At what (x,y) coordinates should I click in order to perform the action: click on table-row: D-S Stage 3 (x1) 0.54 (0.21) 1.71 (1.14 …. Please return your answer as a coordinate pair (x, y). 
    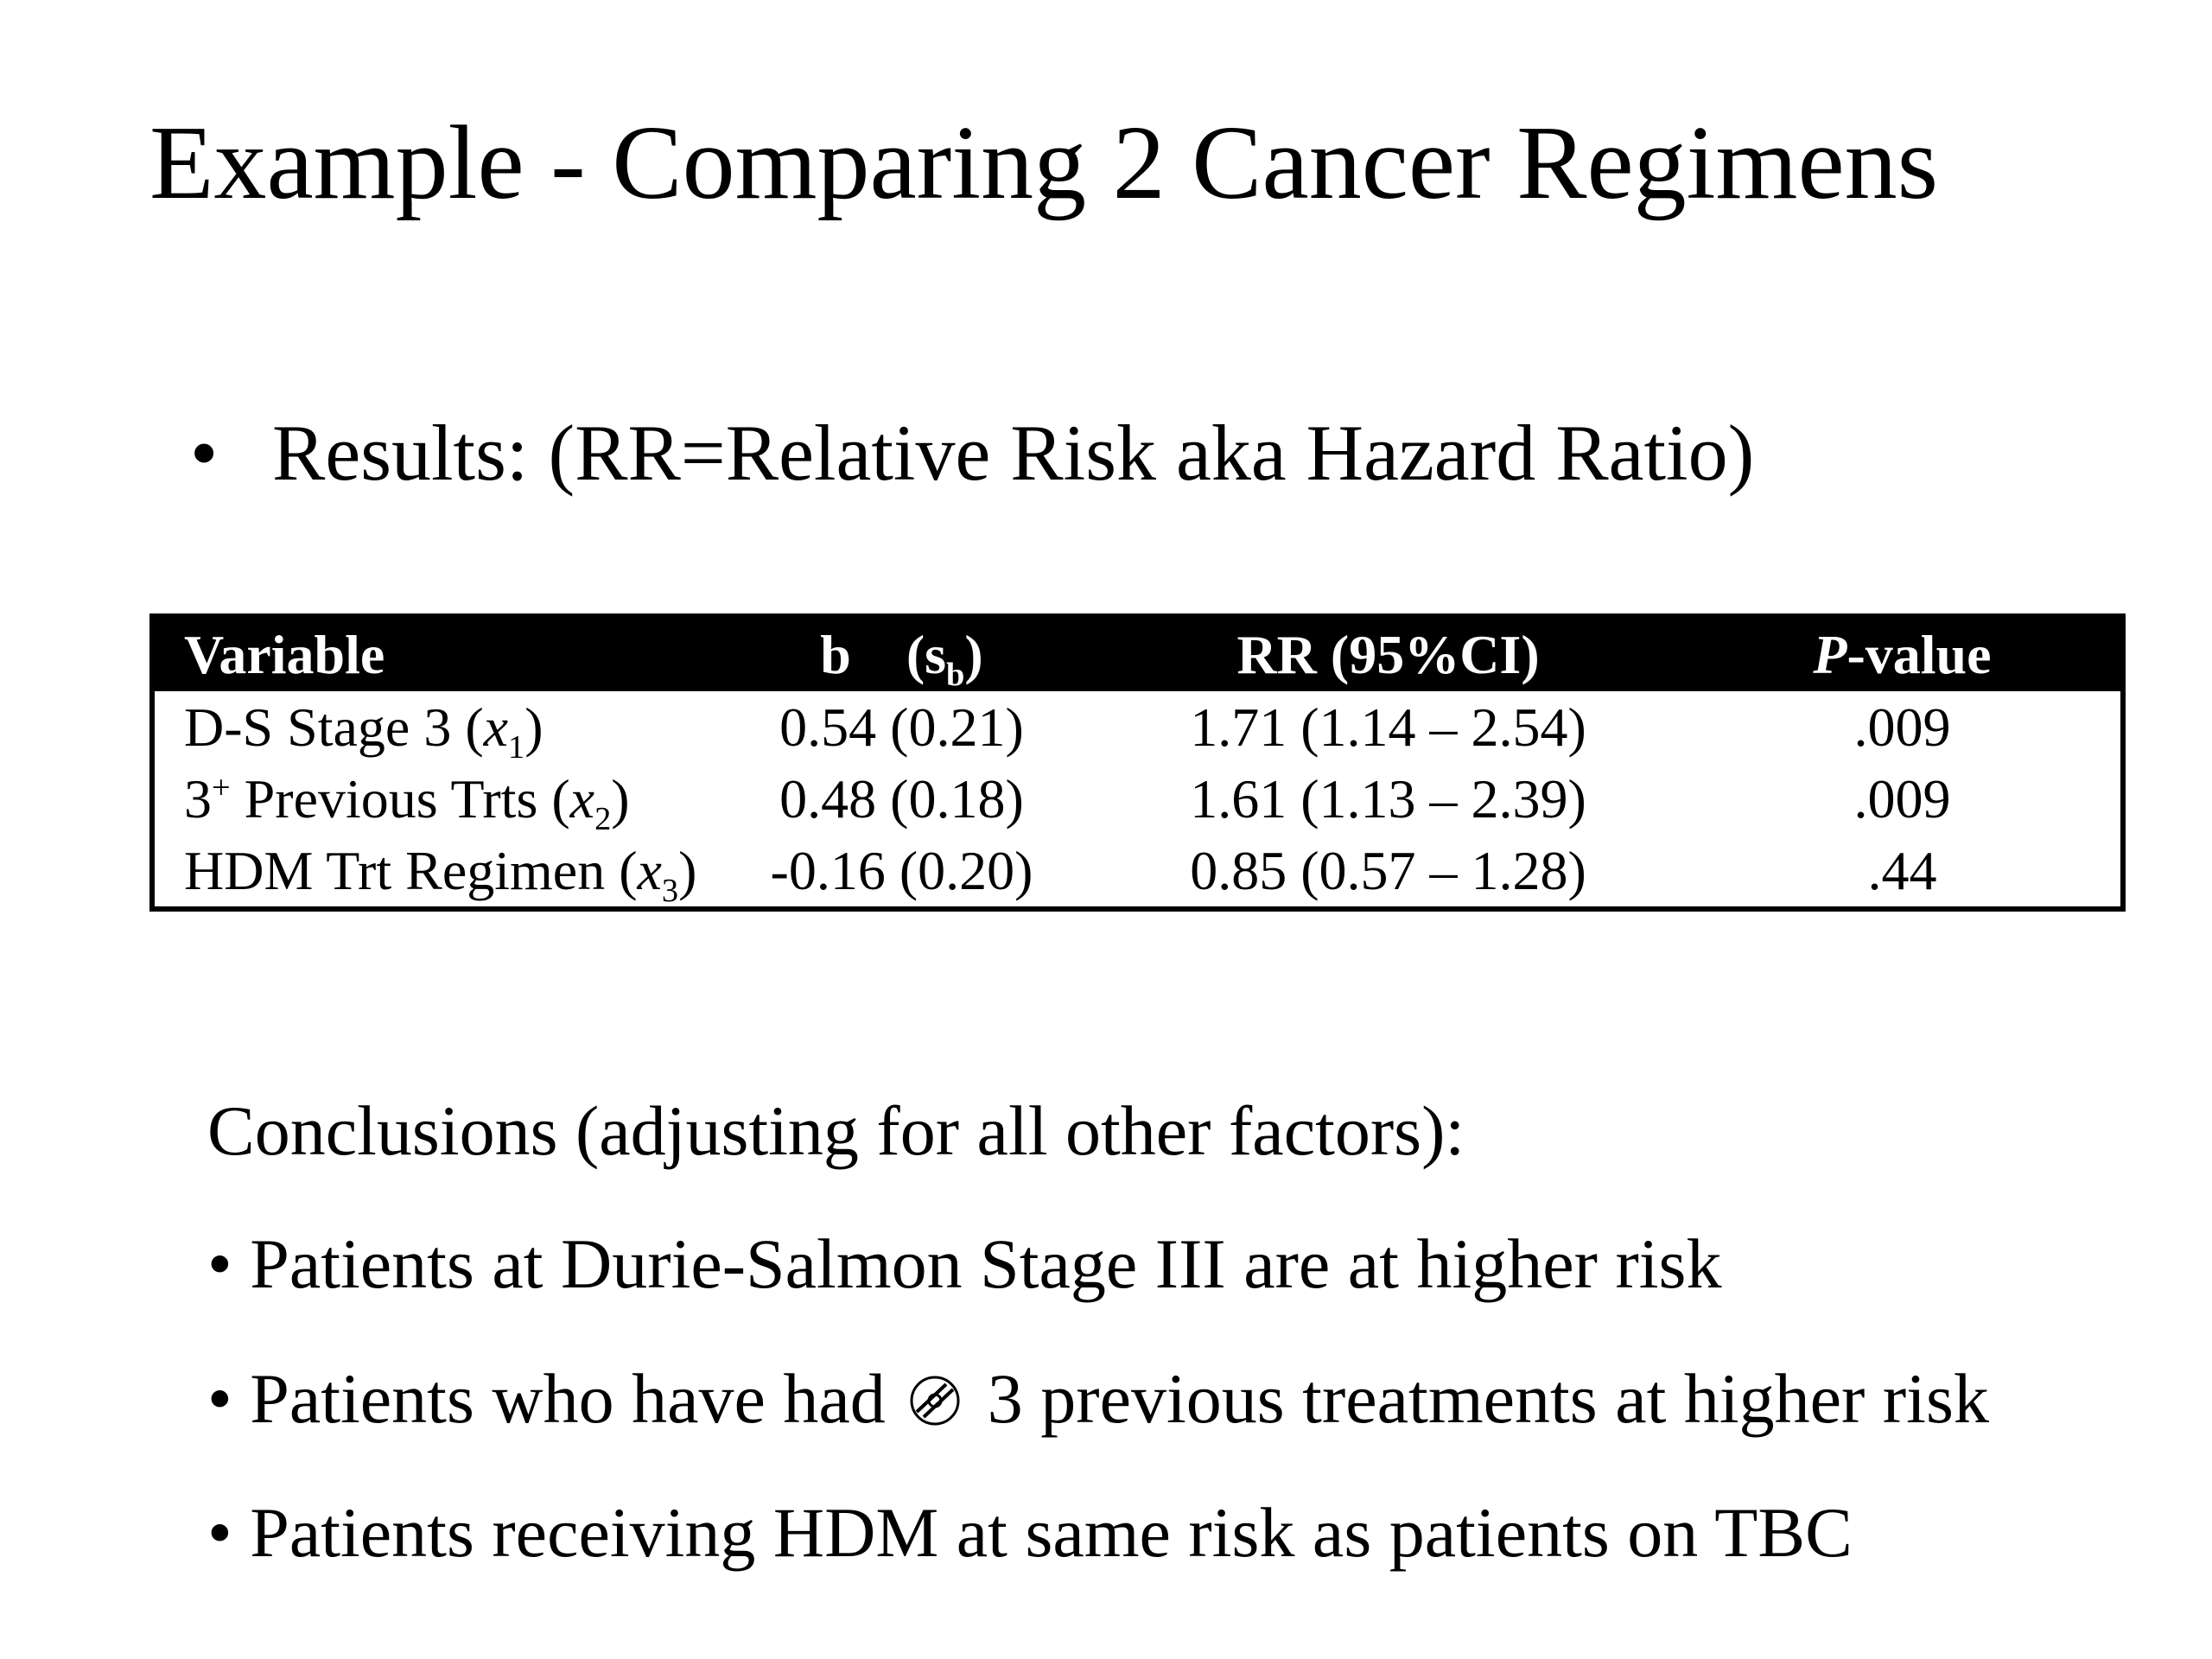
    Looking at the image, I should click on (1137, 727).